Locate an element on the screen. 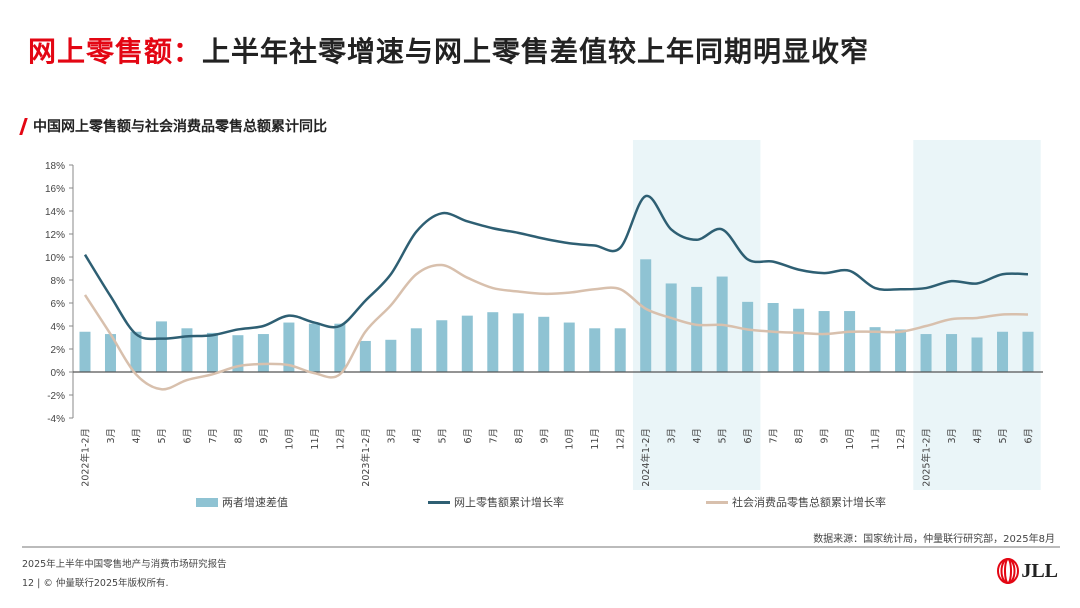  y-tick-label: 4% is located at coordinates (58, 327).